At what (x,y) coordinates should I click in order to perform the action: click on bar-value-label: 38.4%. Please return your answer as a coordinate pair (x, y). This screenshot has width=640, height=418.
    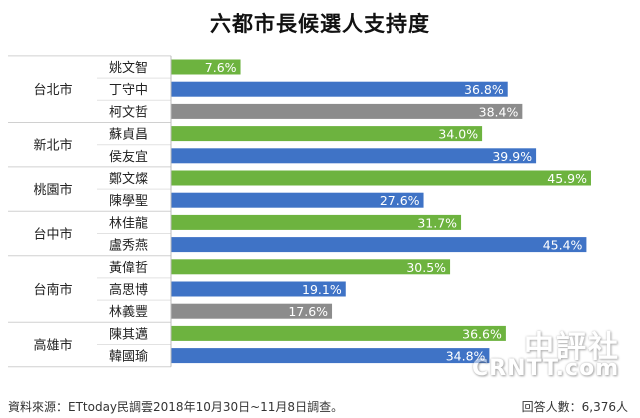
    Looking at the image, I should click on (499, 111).